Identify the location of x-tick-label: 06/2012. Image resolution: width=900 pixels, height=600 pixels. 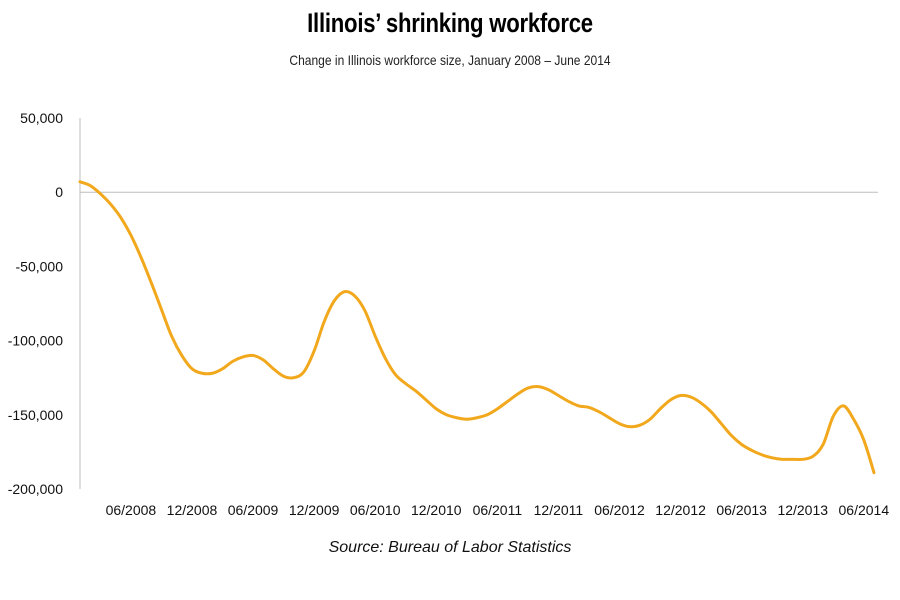
(619, 510).